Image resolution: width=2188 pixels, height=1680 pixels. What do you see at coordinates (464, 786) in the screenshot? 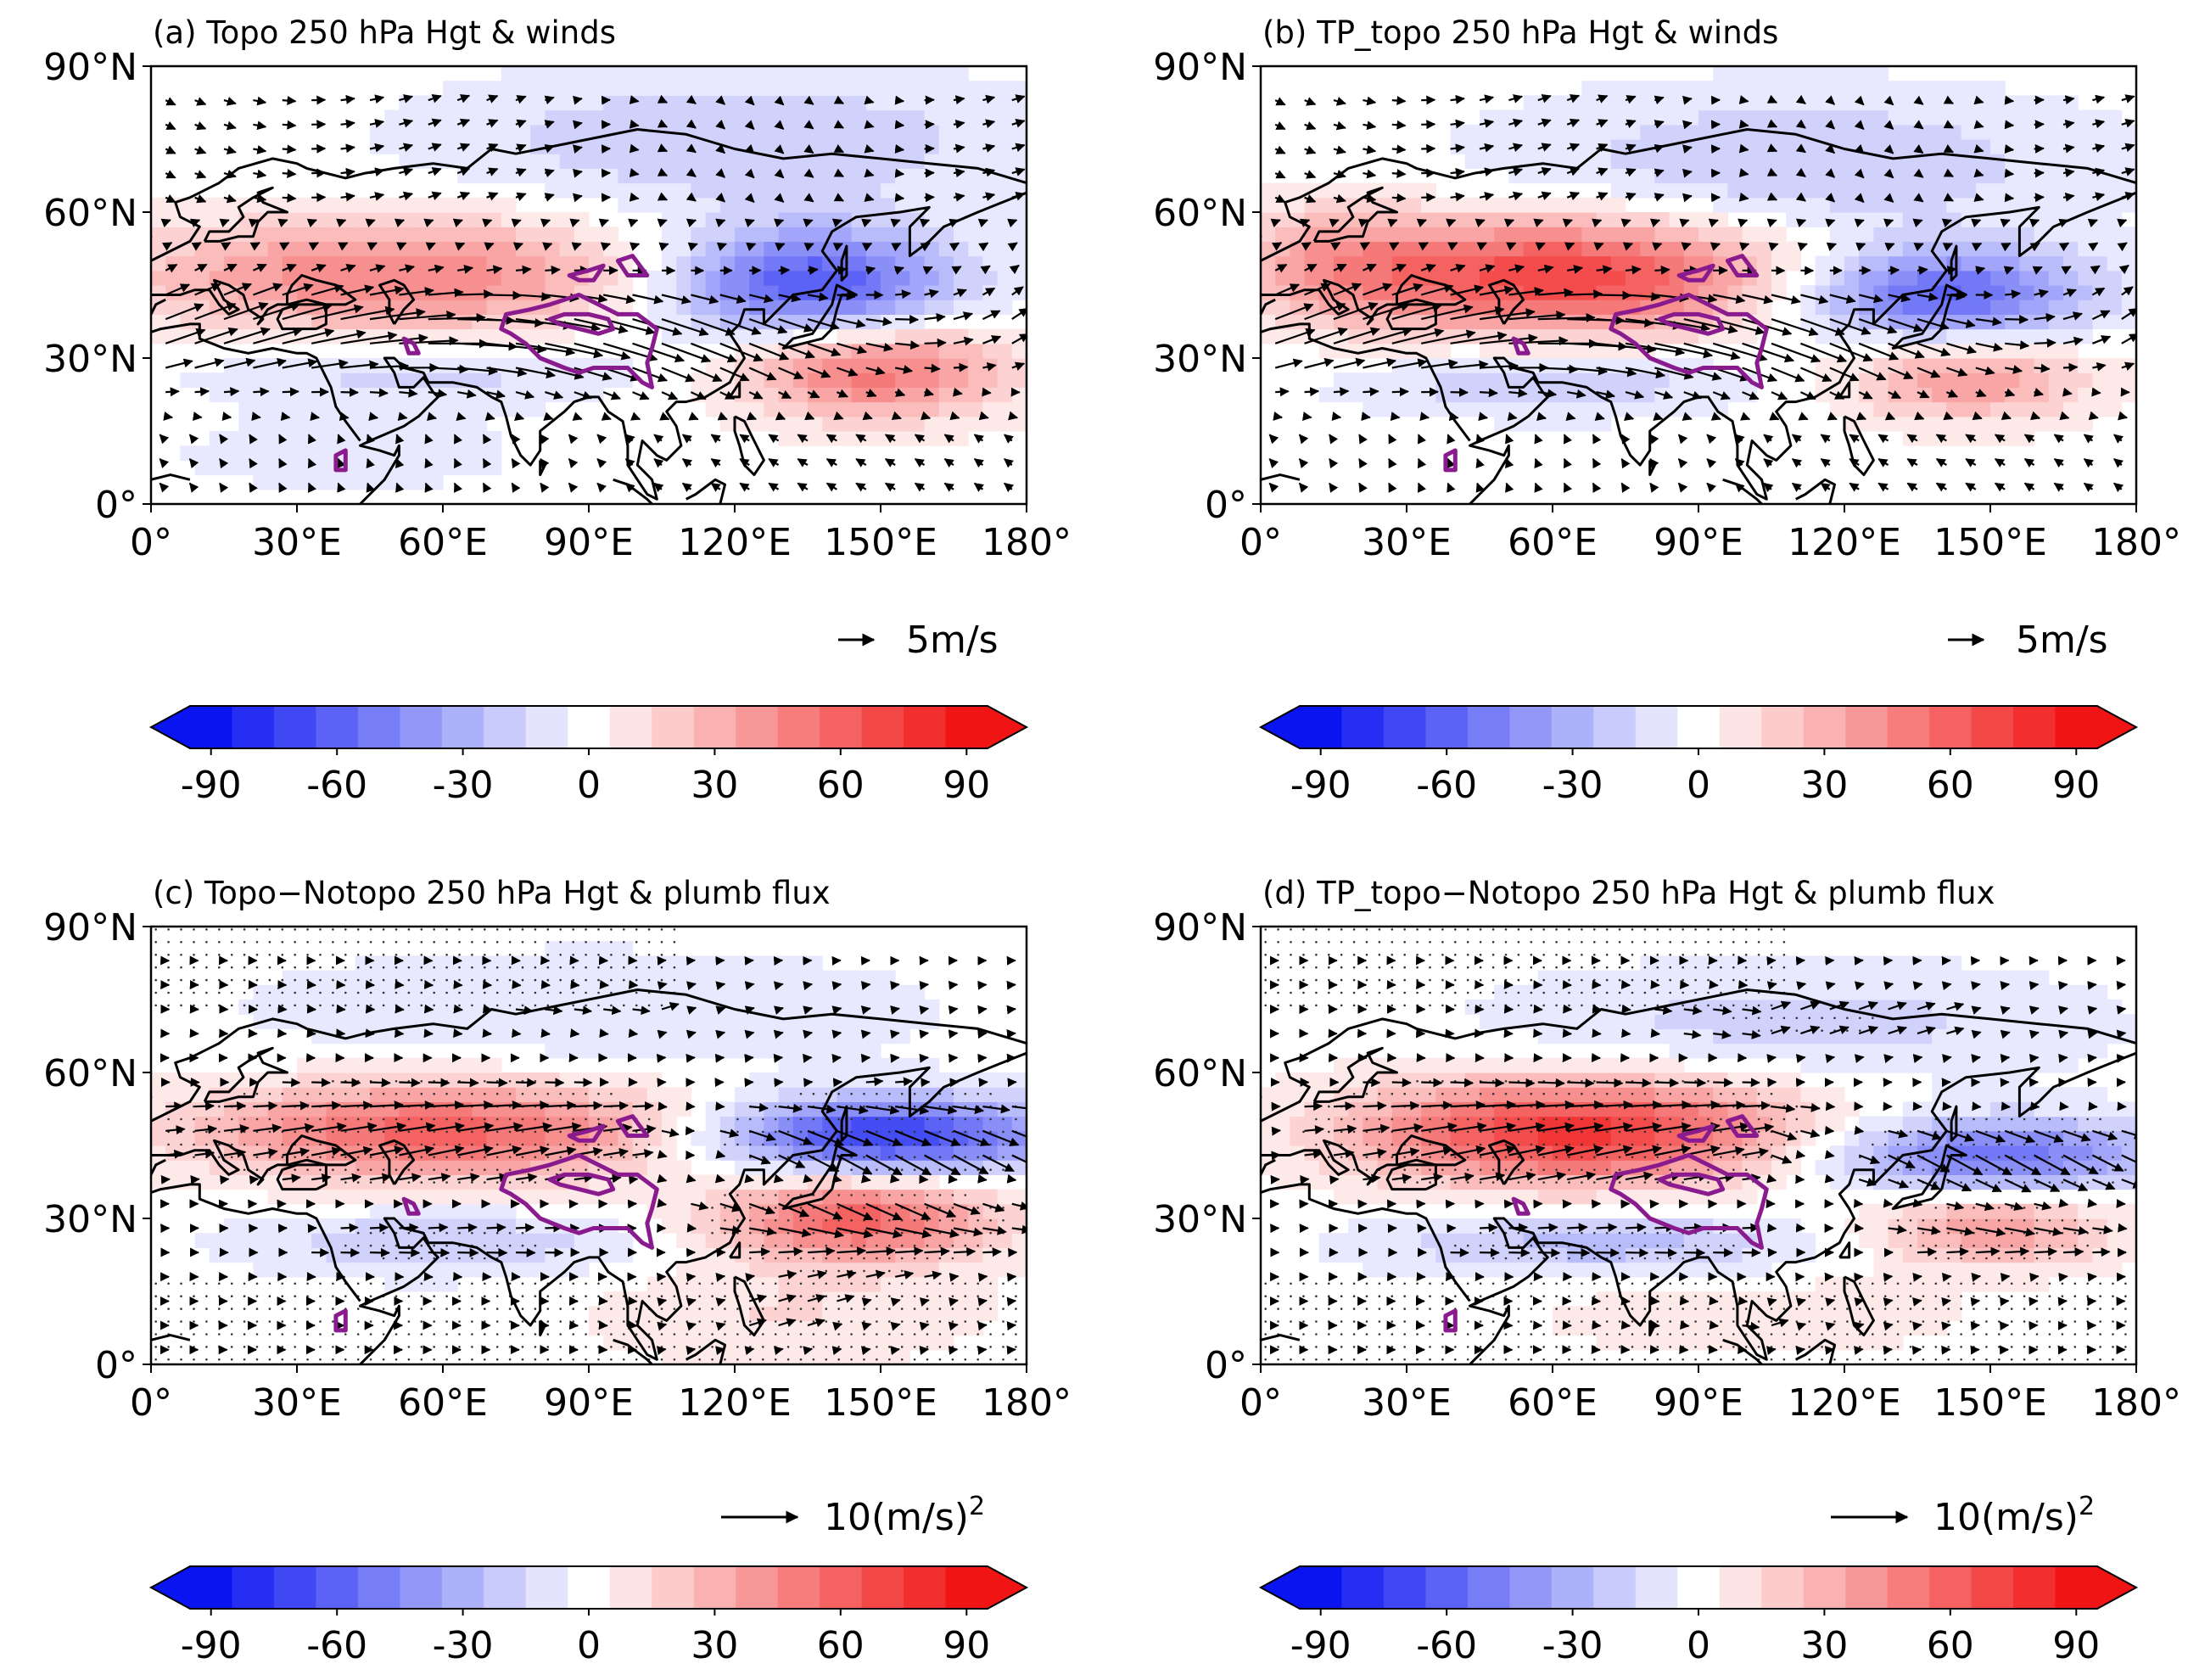
I see `colorbar-tick-label: -30` at bounding box center [464, 786].